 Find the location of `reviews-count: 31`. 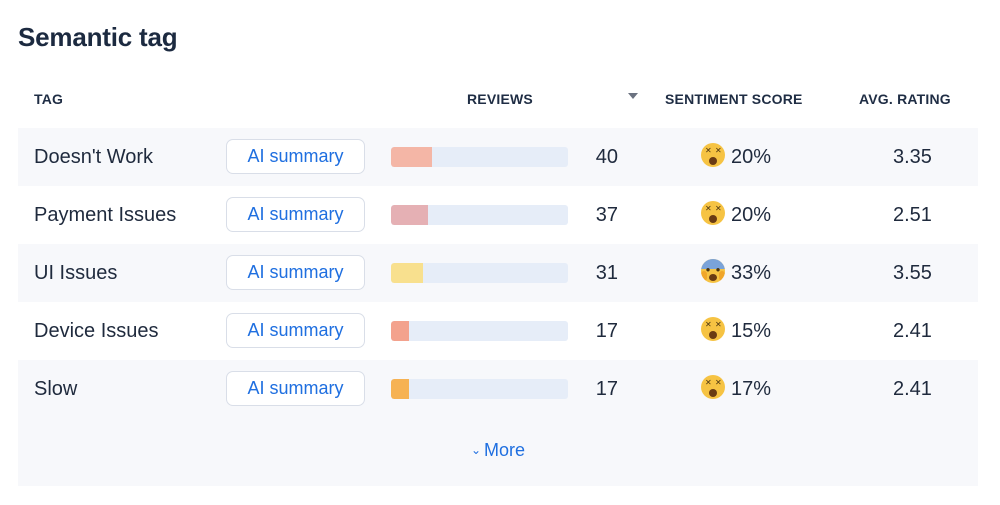

reviews-count: 31 is located at coordinates (606, 273).